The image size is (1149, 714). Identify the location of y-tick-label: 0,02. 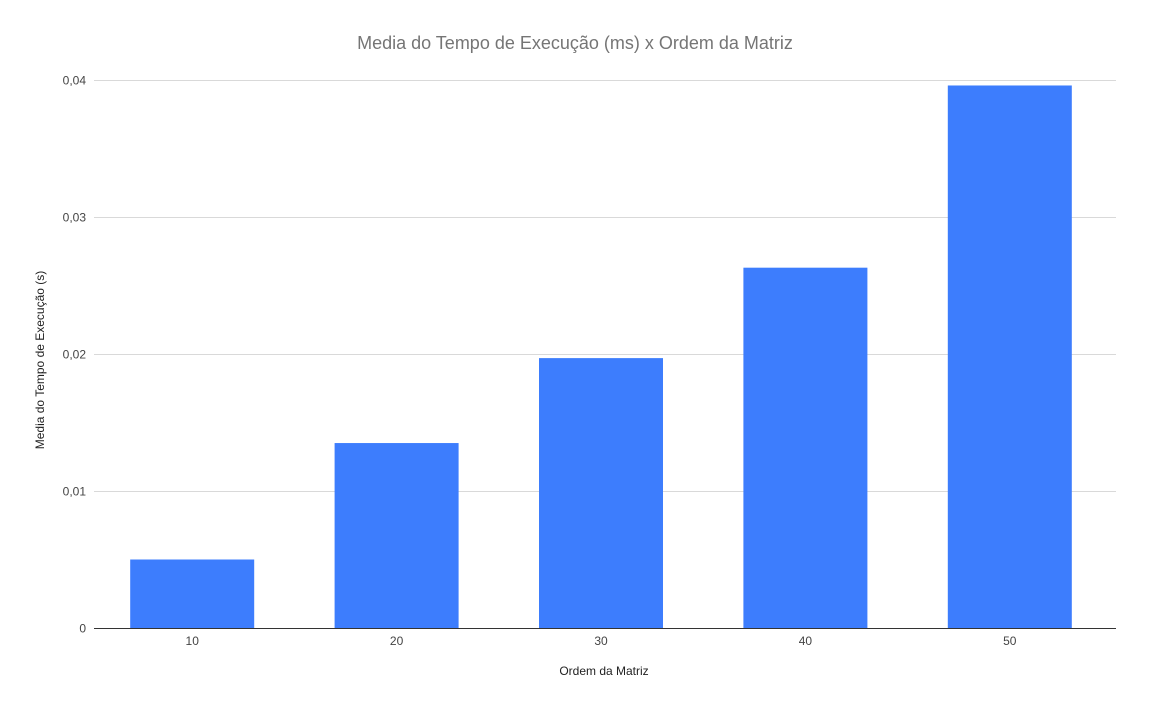
(75, 355).